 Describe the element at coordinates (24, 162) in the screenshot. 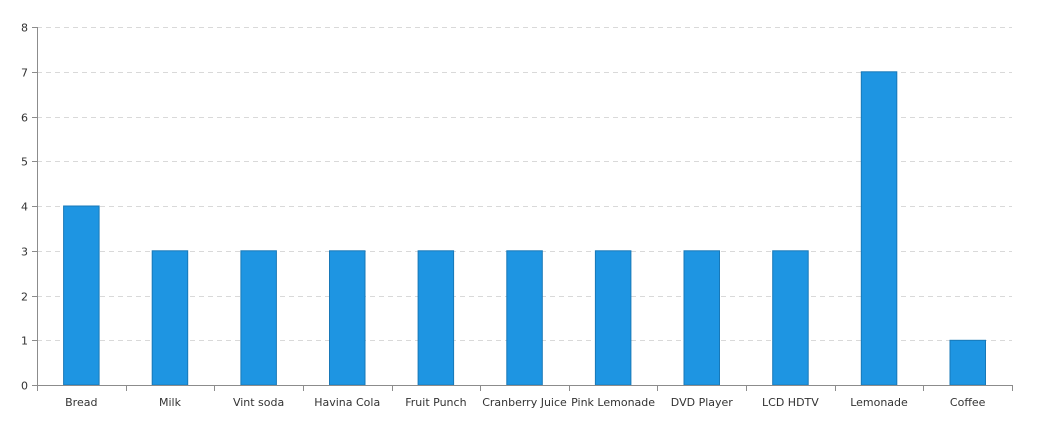

I see `y-tick-label: 5` at that location.